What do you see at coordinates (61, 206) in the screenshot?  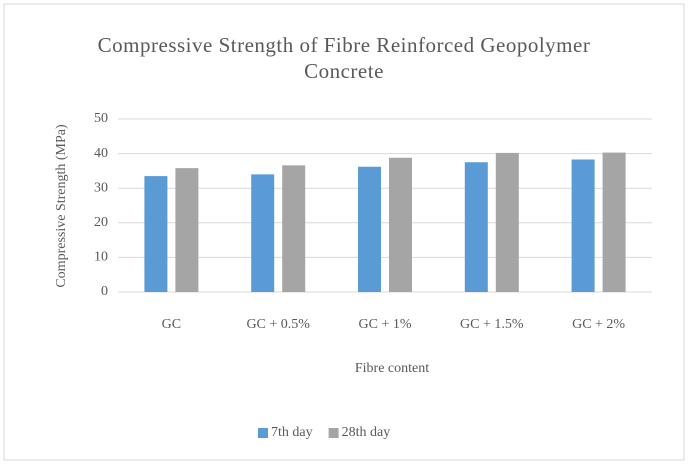 I see `y-axis-title: Compressive Strength (MPa)` at bounding box center [61, 206].